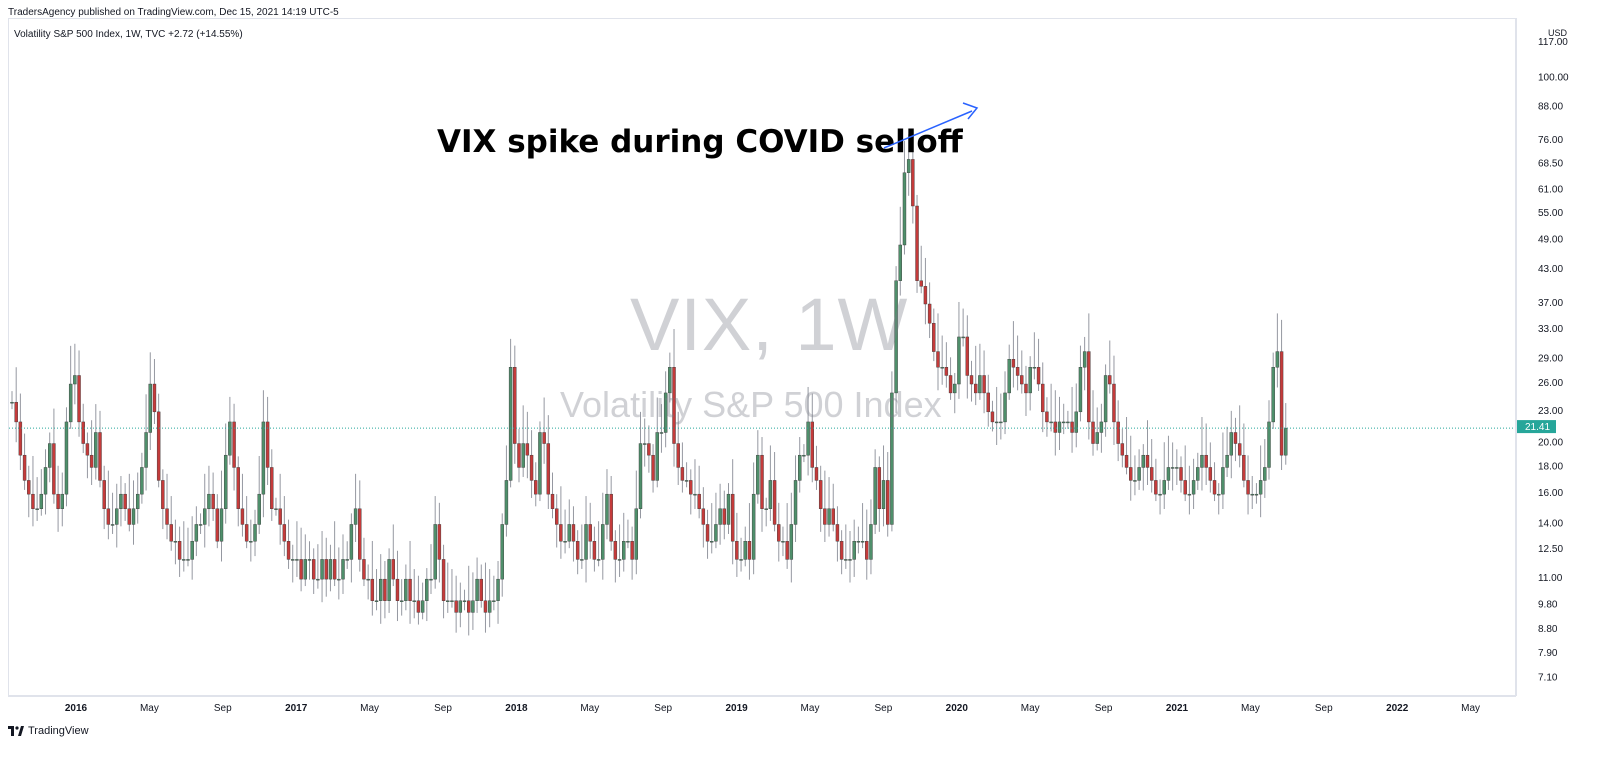  I want to click on time-tick-label: 2021, so click(1177, 708).